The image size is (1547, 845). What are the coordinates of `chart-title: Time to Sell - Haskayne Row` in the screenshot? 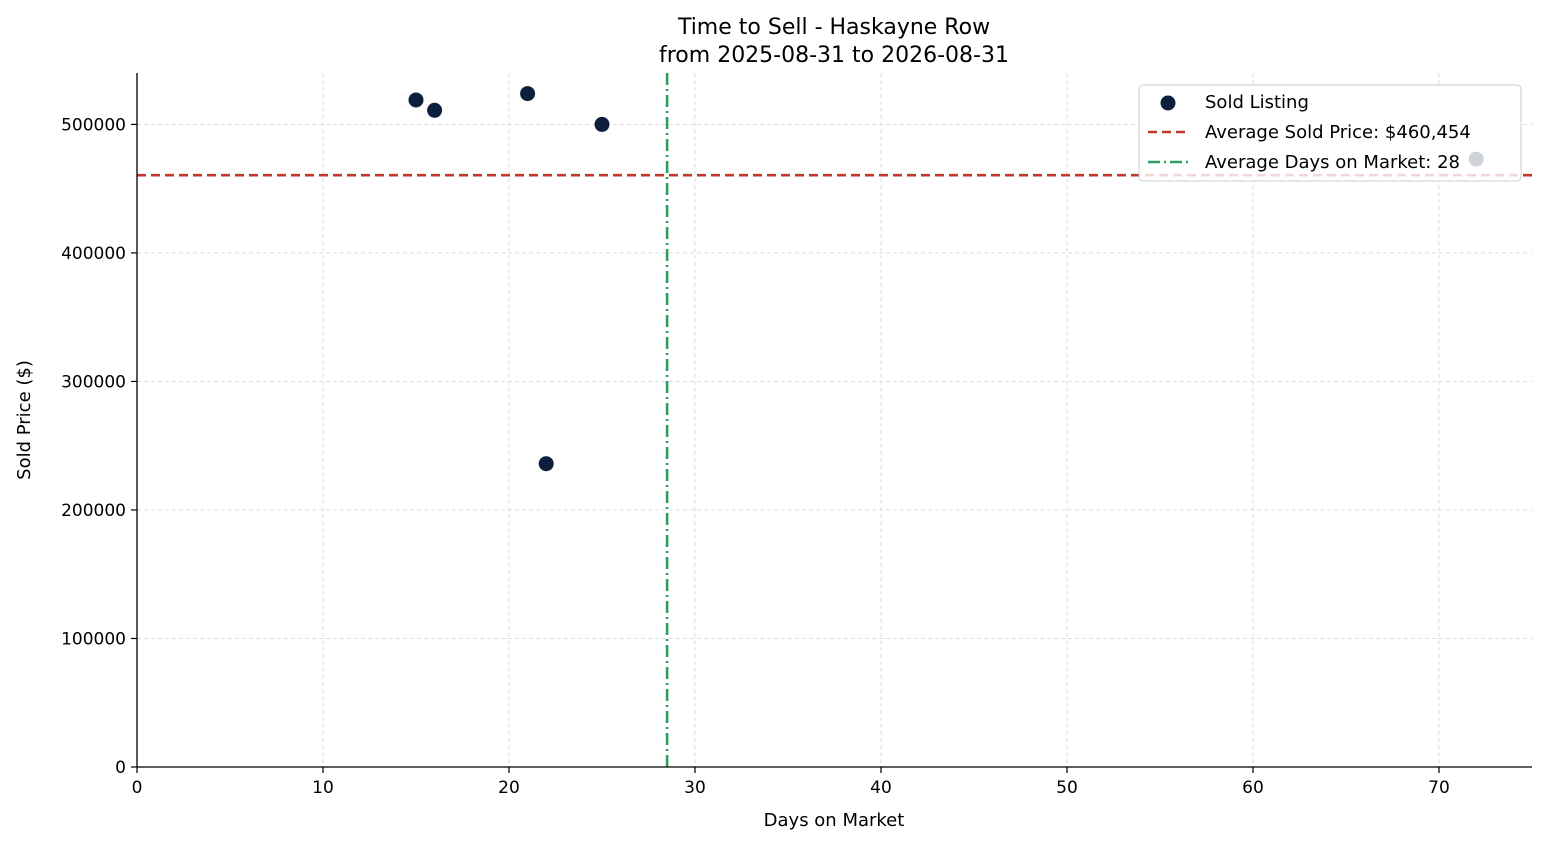 It's located at (833, 27).